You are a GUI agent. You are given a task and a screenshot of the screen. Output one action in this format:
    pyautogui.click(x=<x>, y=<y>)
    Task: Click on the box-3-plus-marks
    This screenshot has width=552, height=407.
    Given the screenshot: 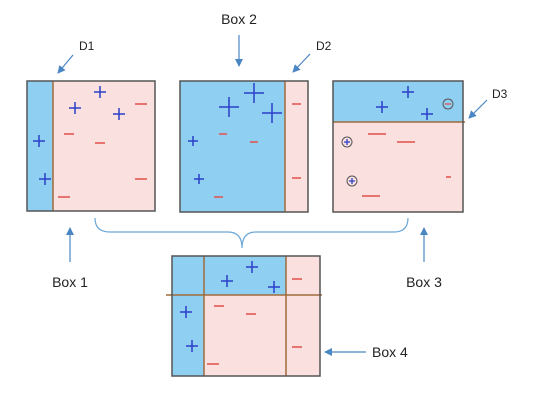 What is the action you would take?
    pyautogui.click(x=404, y=103)
    